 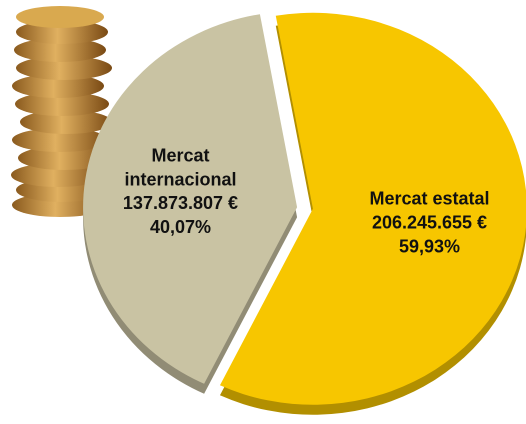 What do you see at coordinates (429, 246) in the screenshot?
I see `slice-value-label: 59,93%` at bounding box center [429, 246].